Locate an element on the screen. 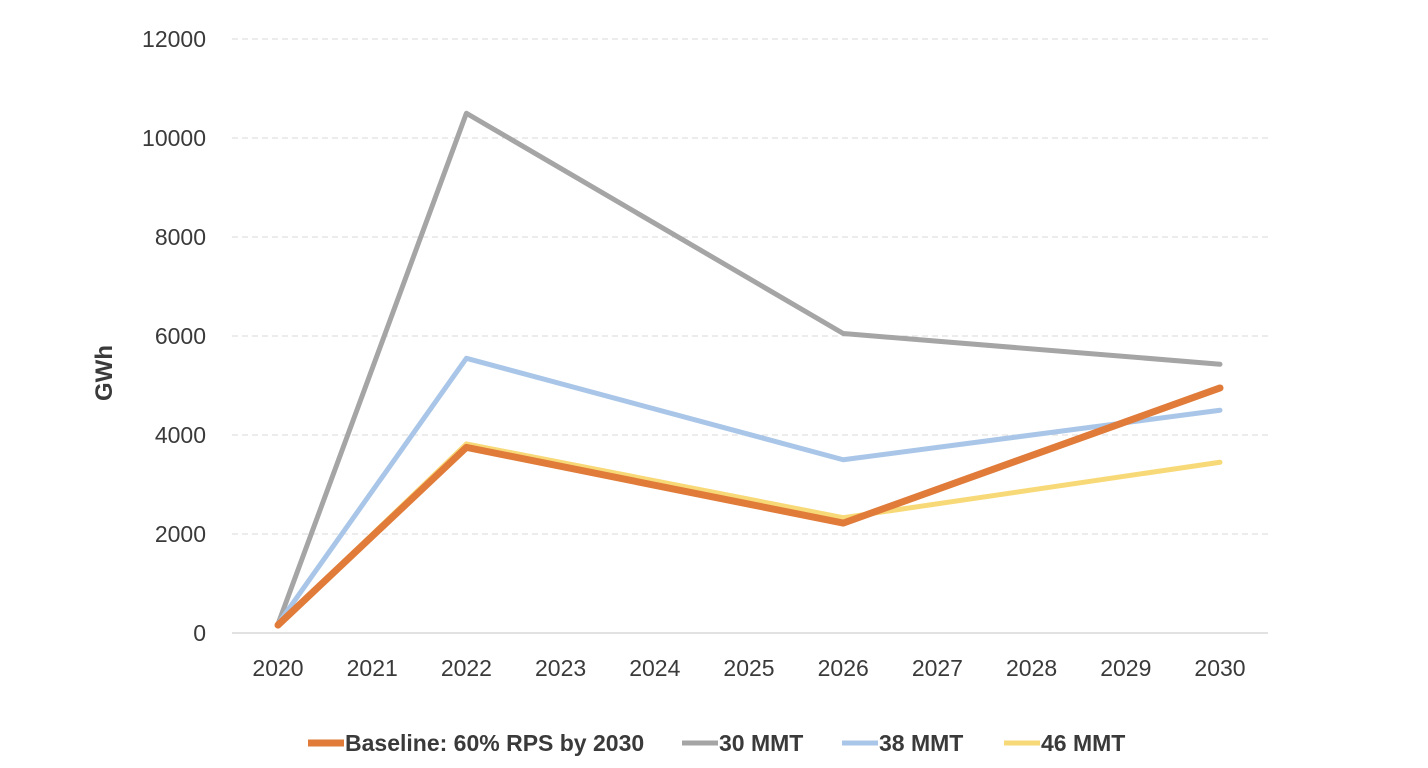  y-tick-label: 12000 is located at coordinates (174, 39).